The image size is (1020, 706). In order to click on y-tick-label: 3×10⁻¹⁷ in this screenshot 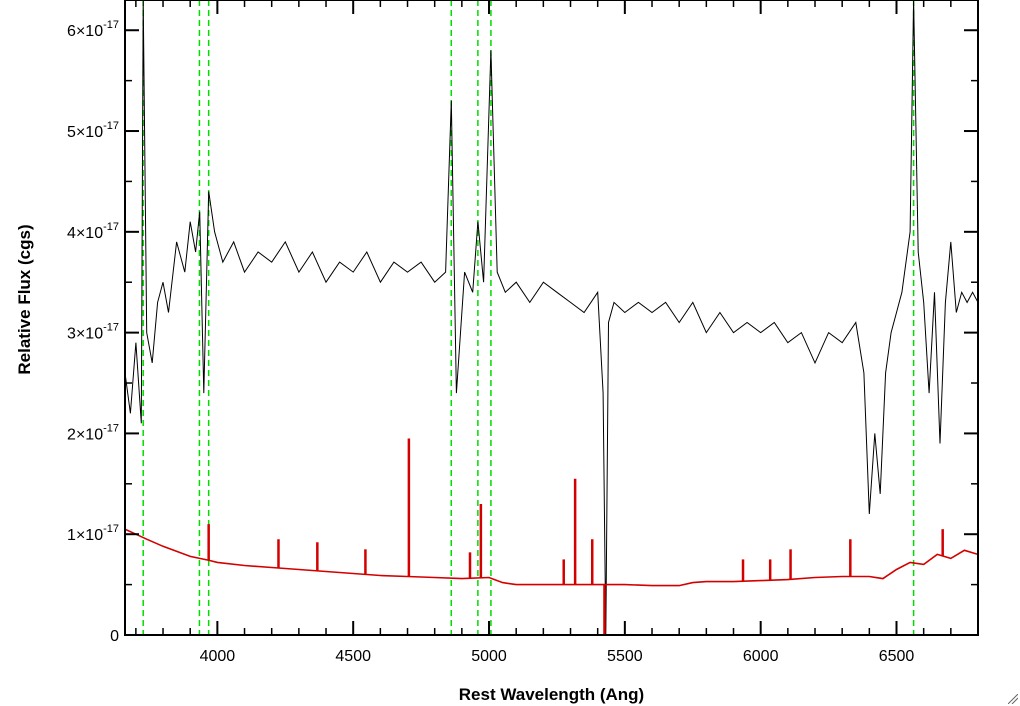, I will do `click(93, 332)`.